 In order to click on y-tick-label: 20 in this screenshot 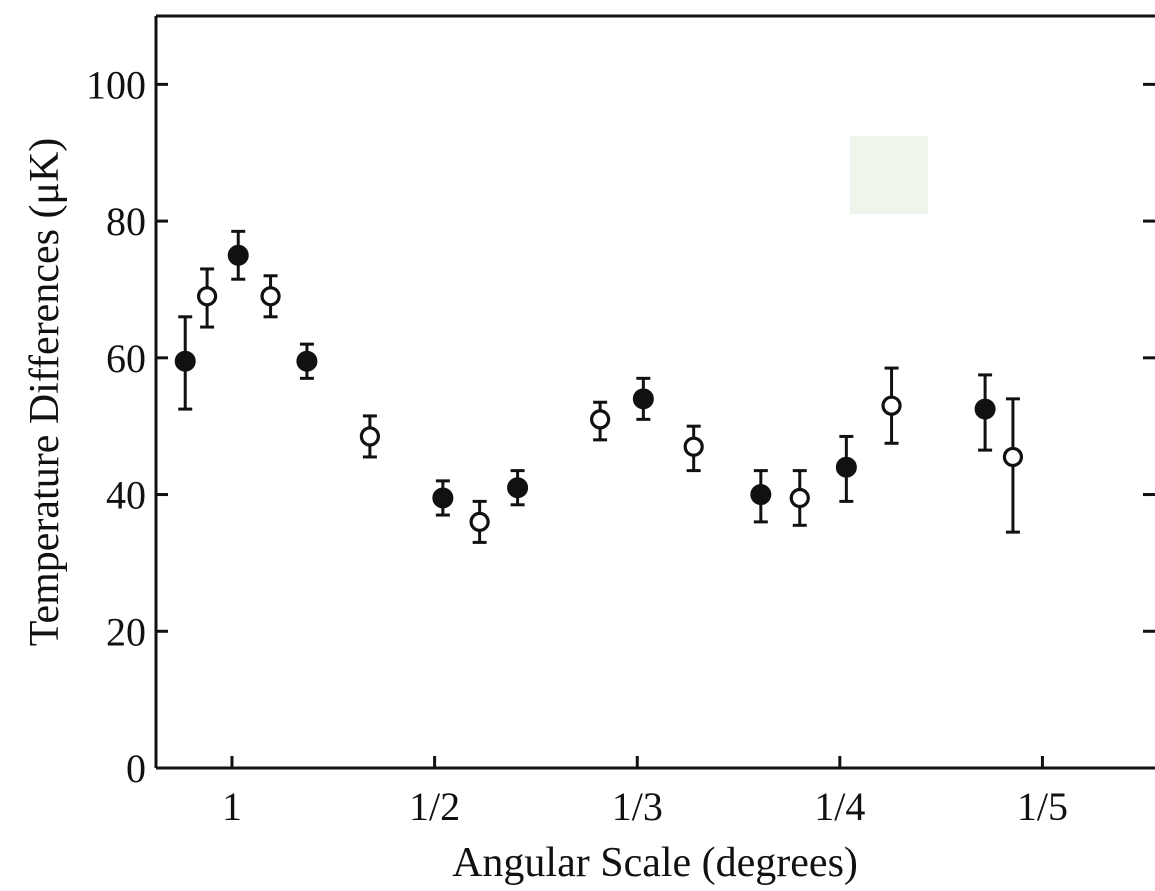, I will do `click(126, 631)`.